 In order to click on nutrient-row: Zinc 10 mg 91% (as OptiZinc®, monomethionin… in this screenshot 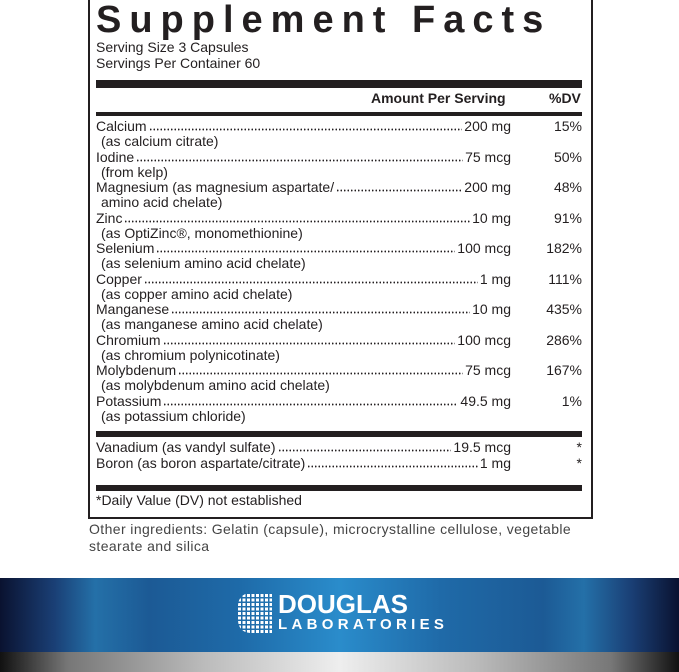, I will do `click(339, 225)`.